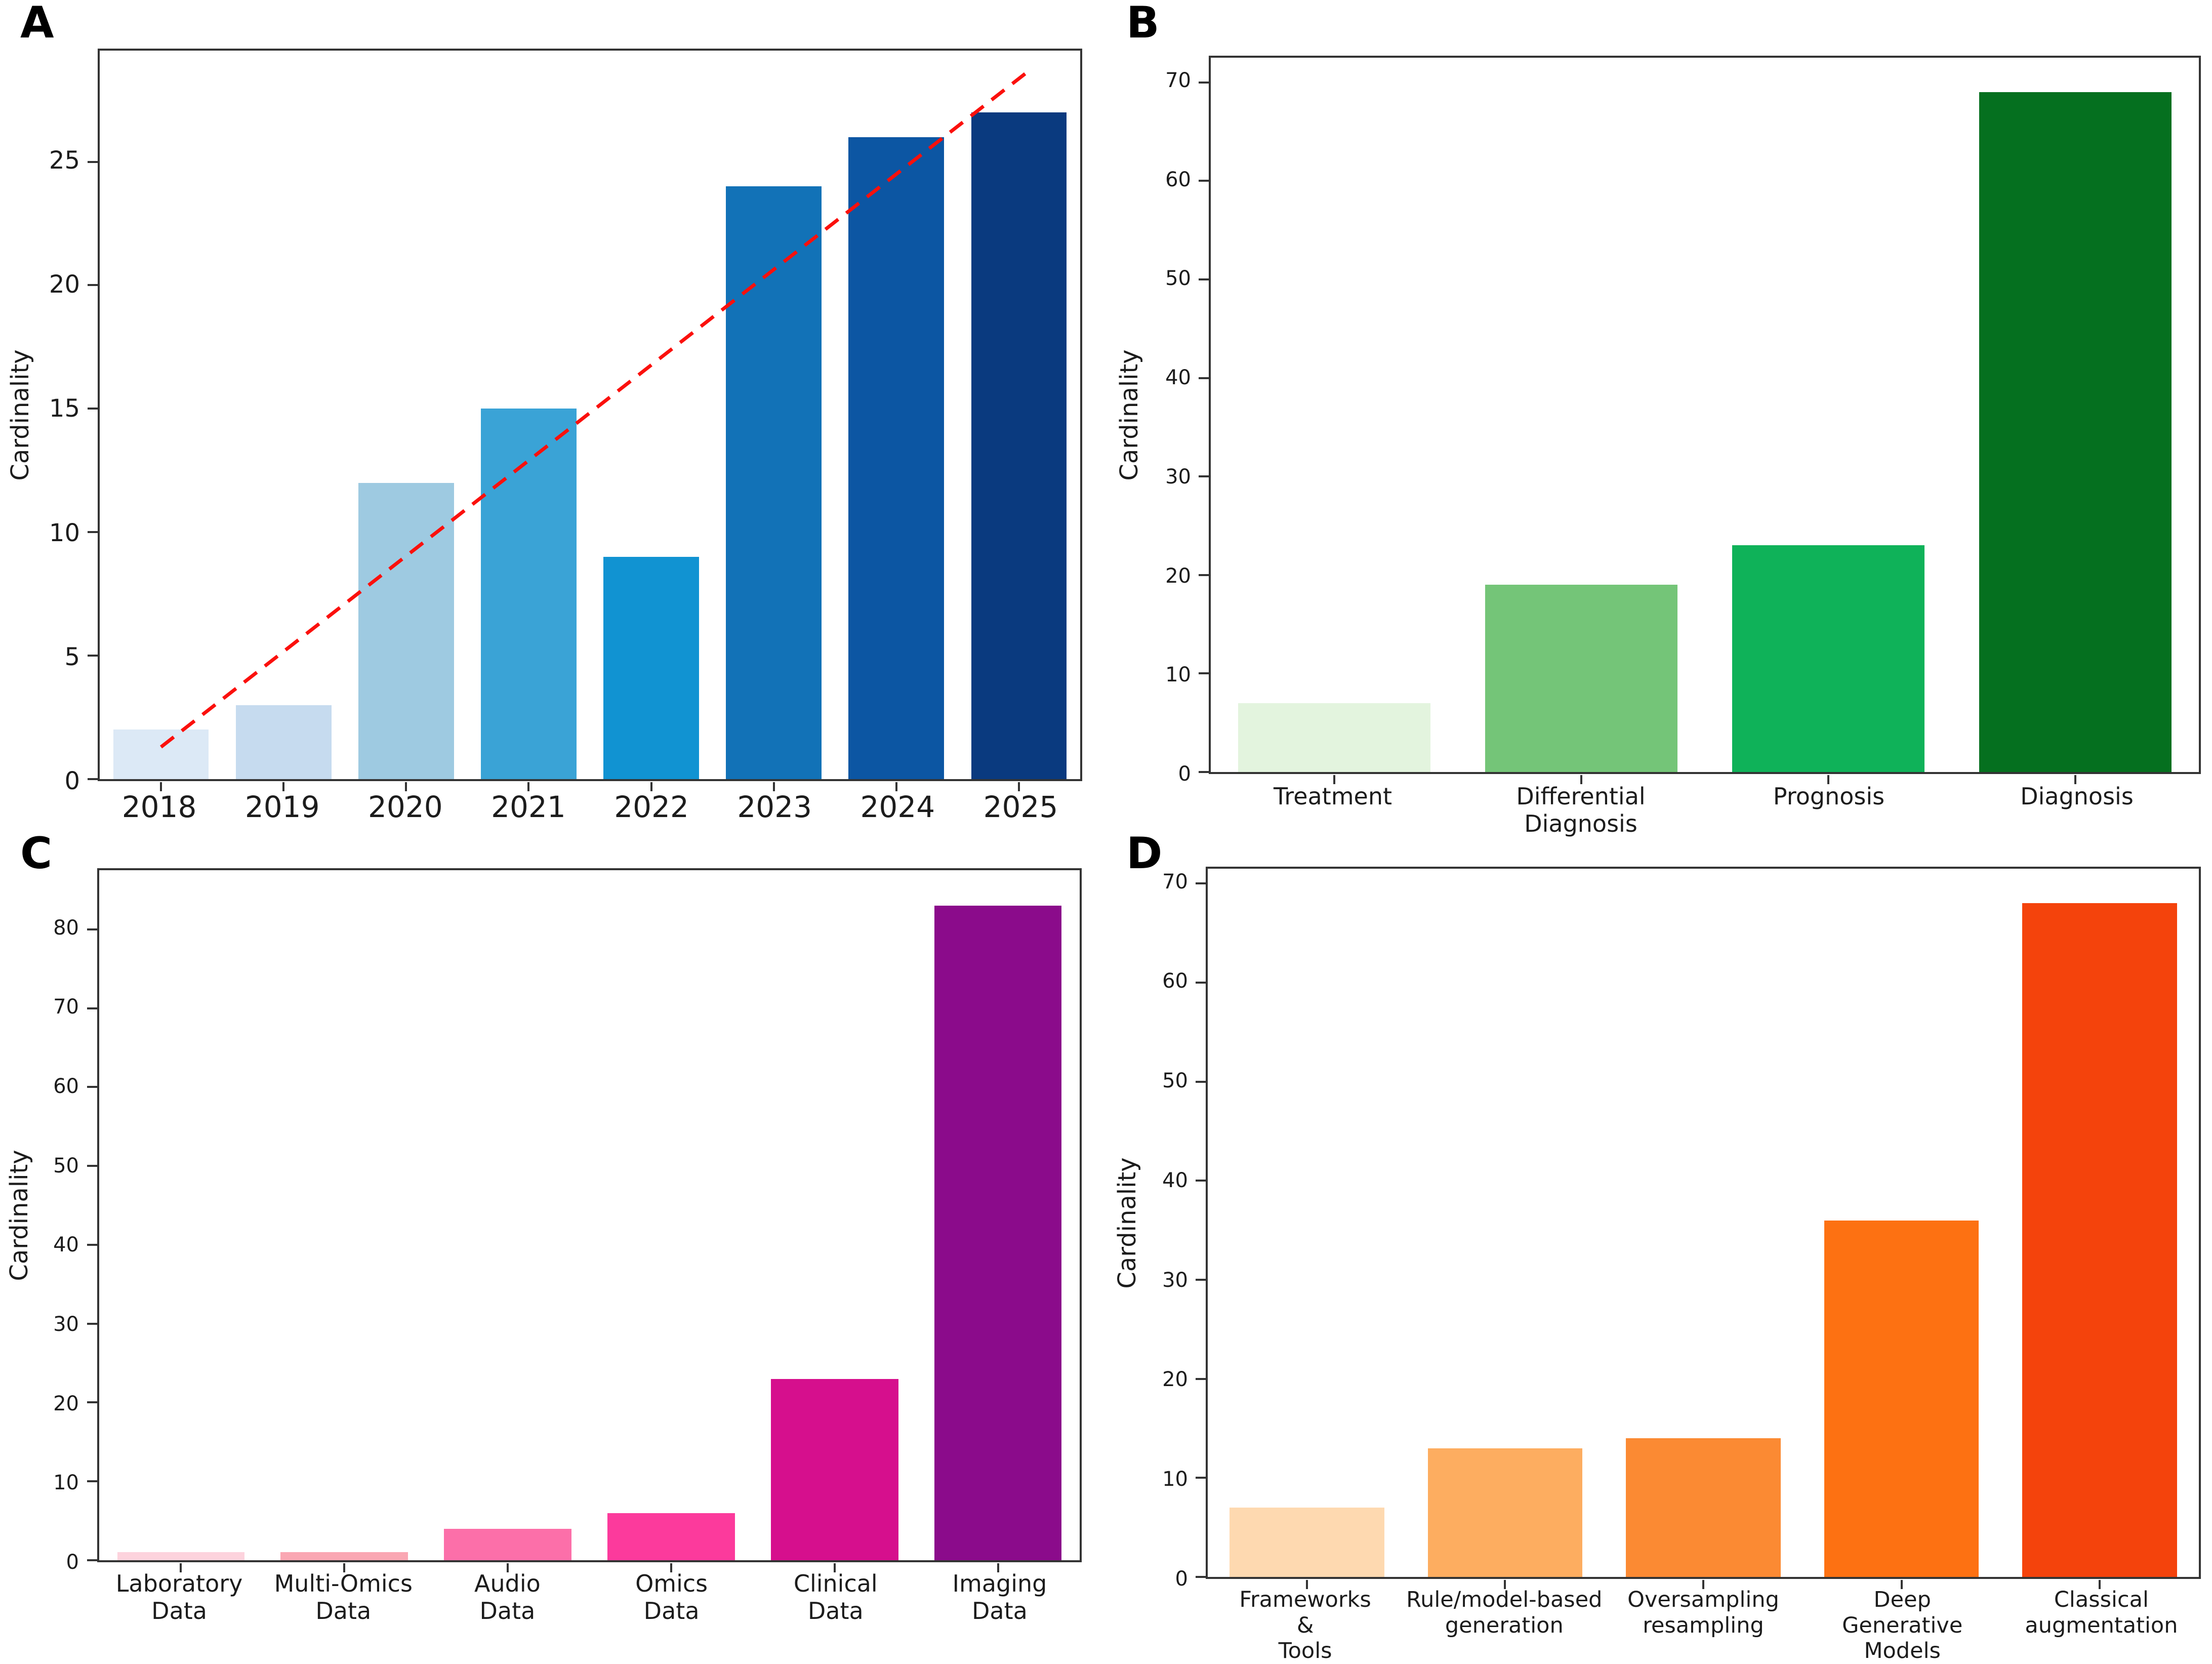  Describe the element at coordinates (1144, 853) in the screenshot. I see `panel-d-letter: D` at that location.